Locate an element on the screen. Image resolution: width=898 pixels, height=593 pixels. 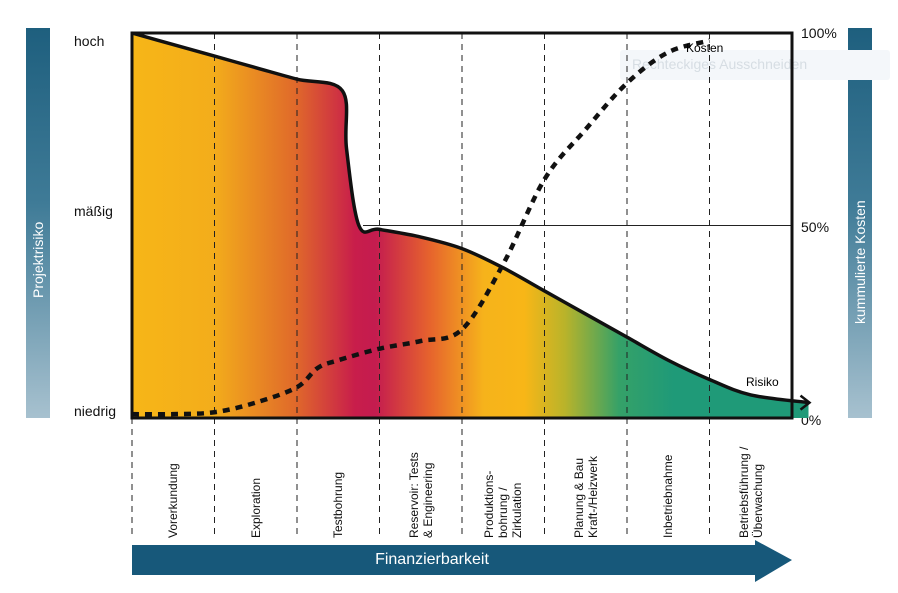
series-label-risiko: Risiko is located at coordinates (762, 382).